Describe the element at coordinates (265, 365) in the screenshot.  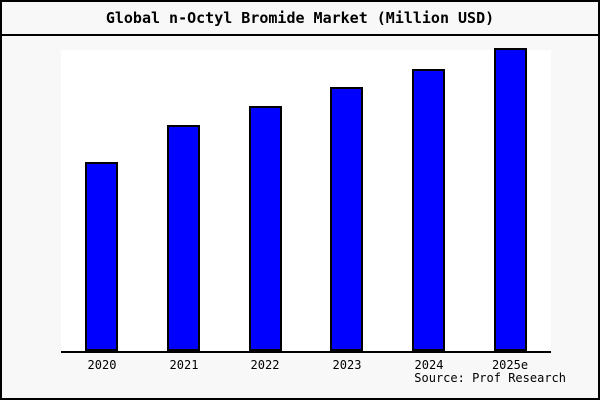
I see `x-tick-label-2022: 2022` at that location.